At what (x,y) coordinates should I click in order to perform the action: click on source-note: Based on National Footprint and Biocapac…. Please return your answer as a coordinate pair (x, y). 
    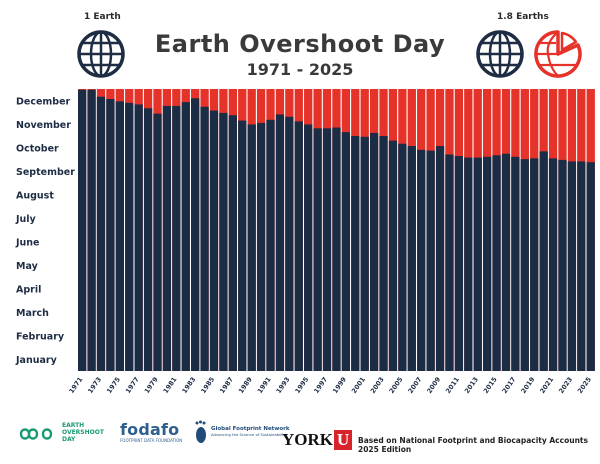
    Looking at the image, I should click on (473, 445).